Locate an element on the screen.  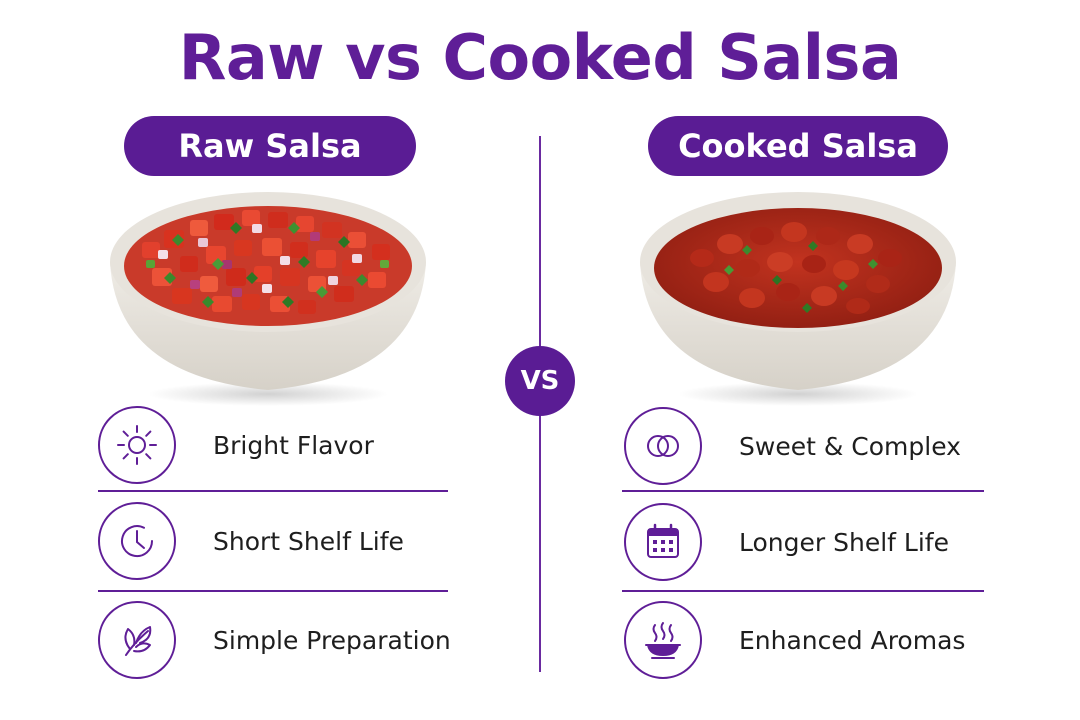
raw-salsa-heading: Raw Salsa is located at coordinates (270, 146).